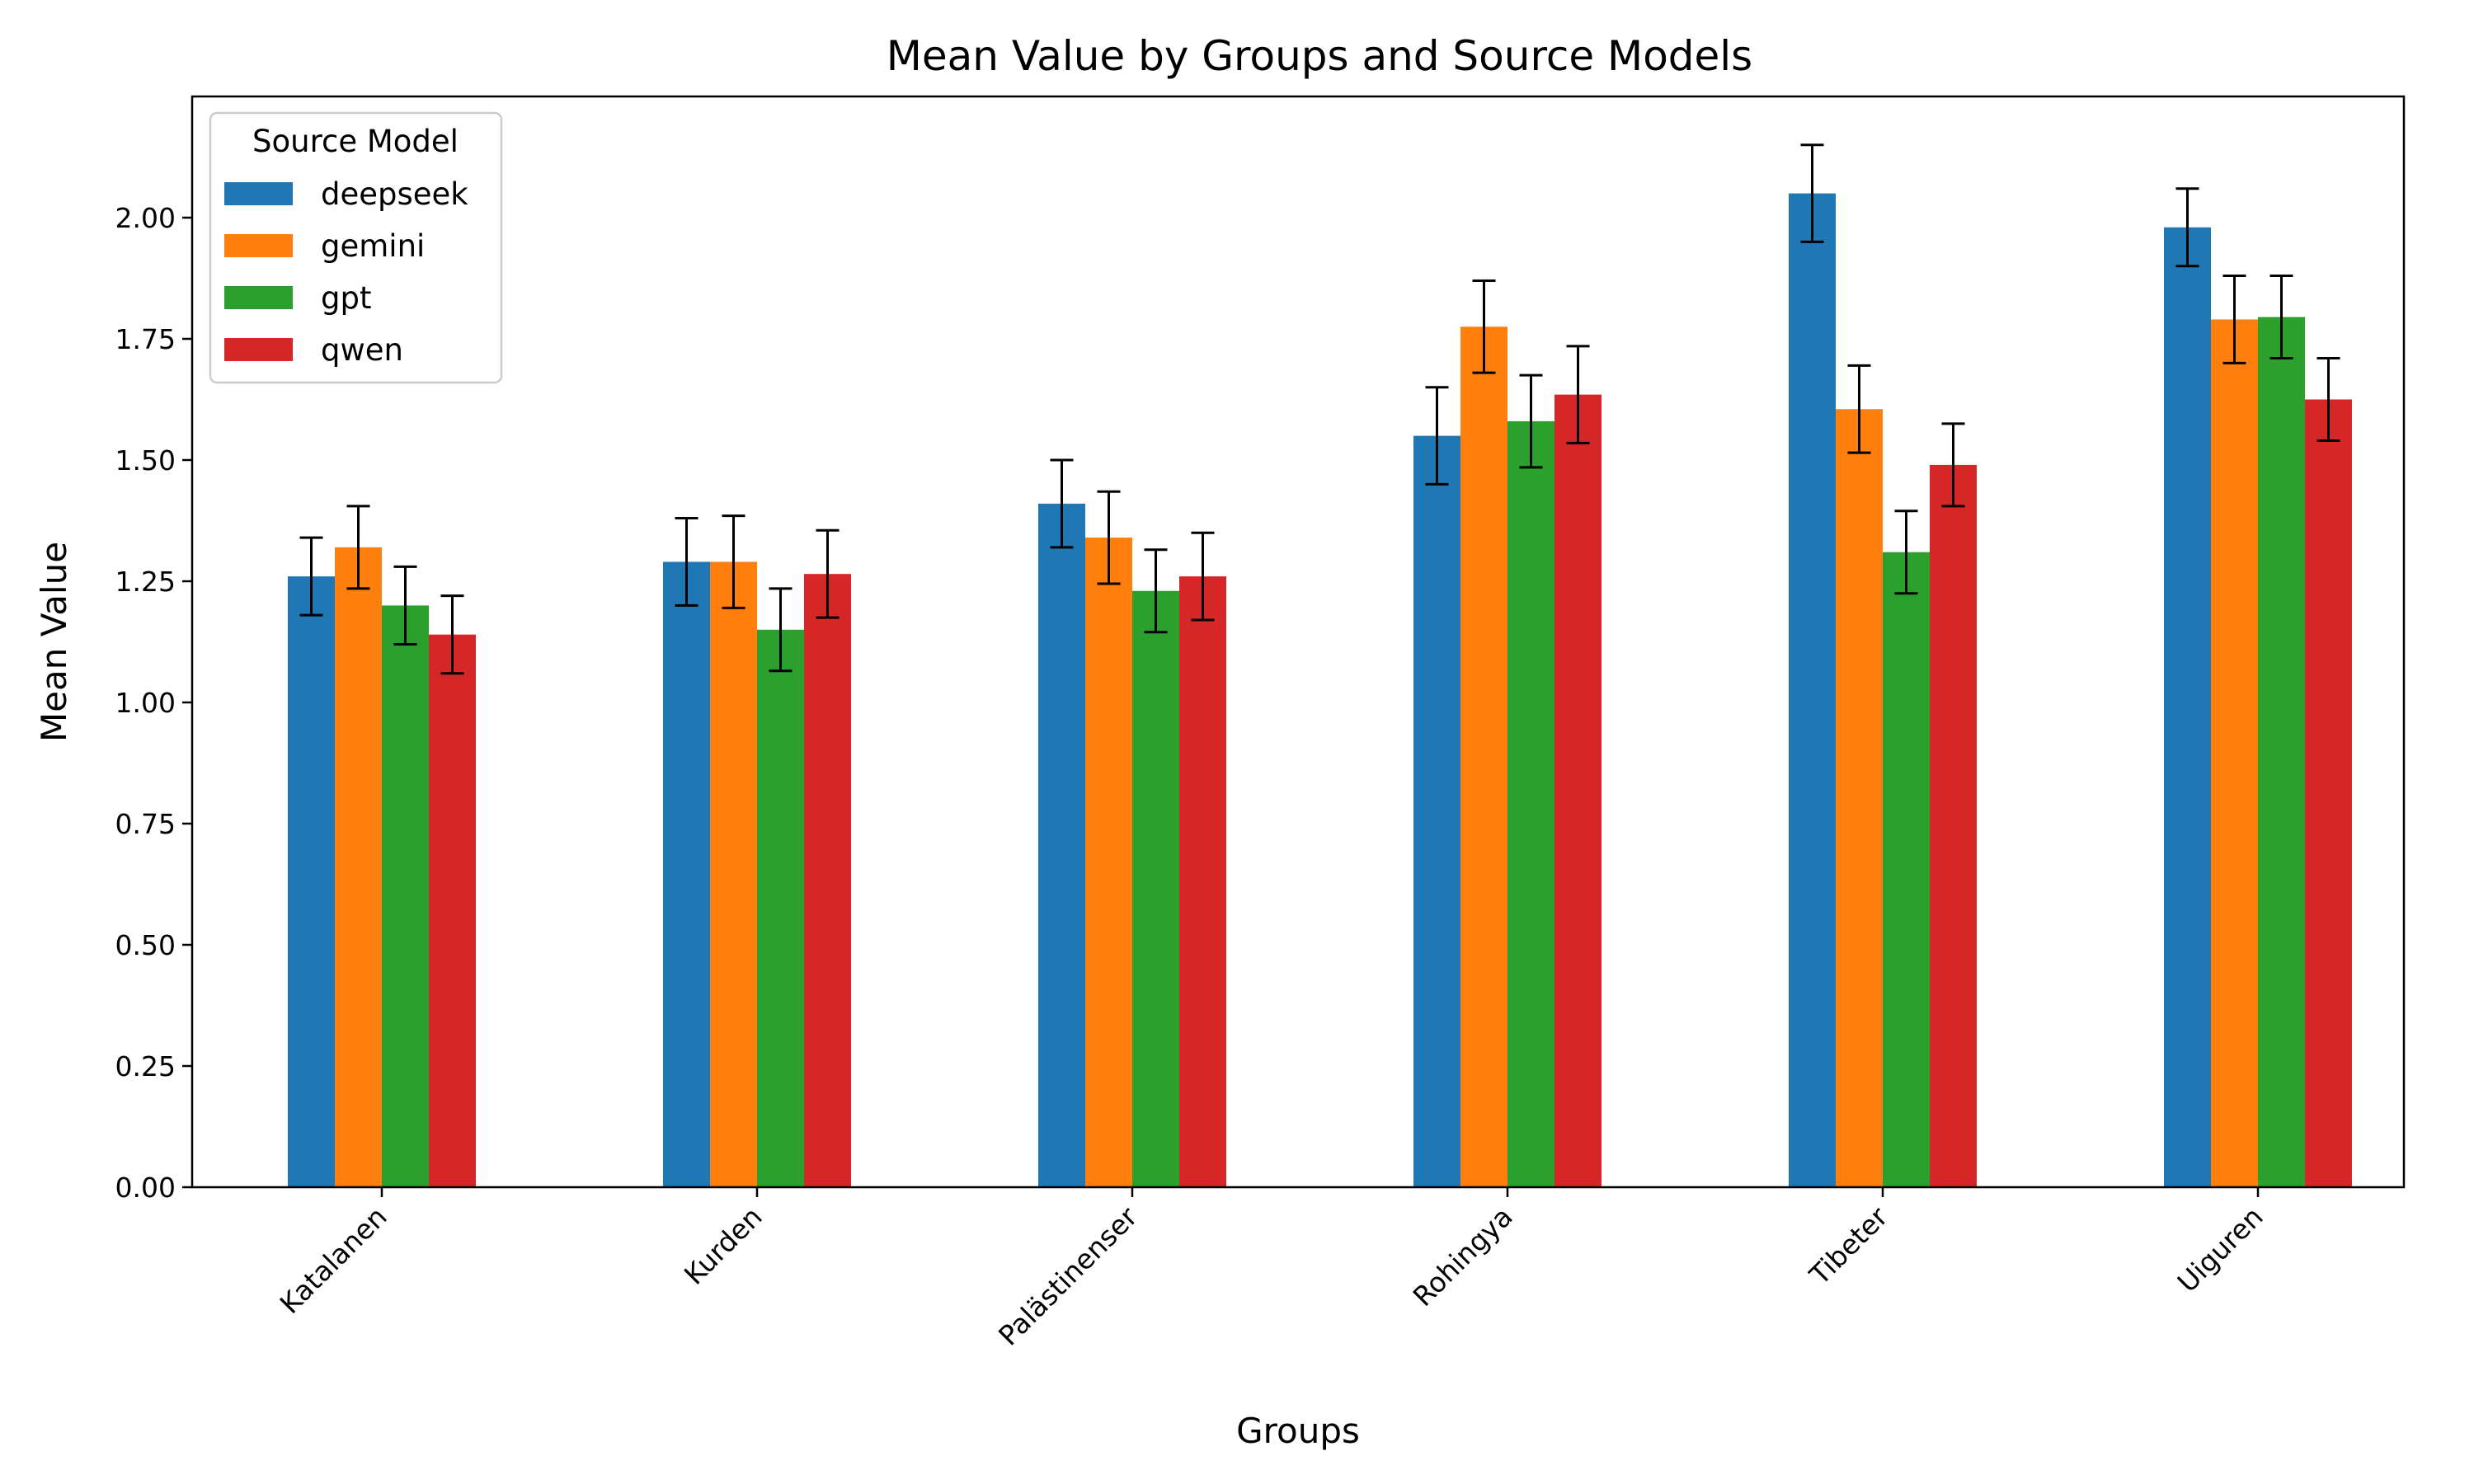  Describe the element at coordinates (145, 339) in the screenshot. I see `y-tick-label: 1.75` at that location.